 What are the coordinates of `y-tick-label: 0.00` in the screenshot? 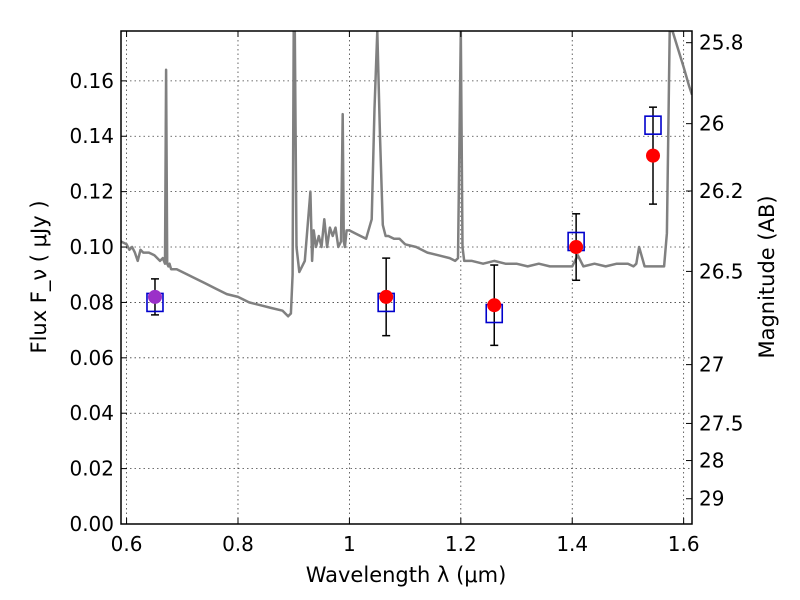 It's located at (91, 524).